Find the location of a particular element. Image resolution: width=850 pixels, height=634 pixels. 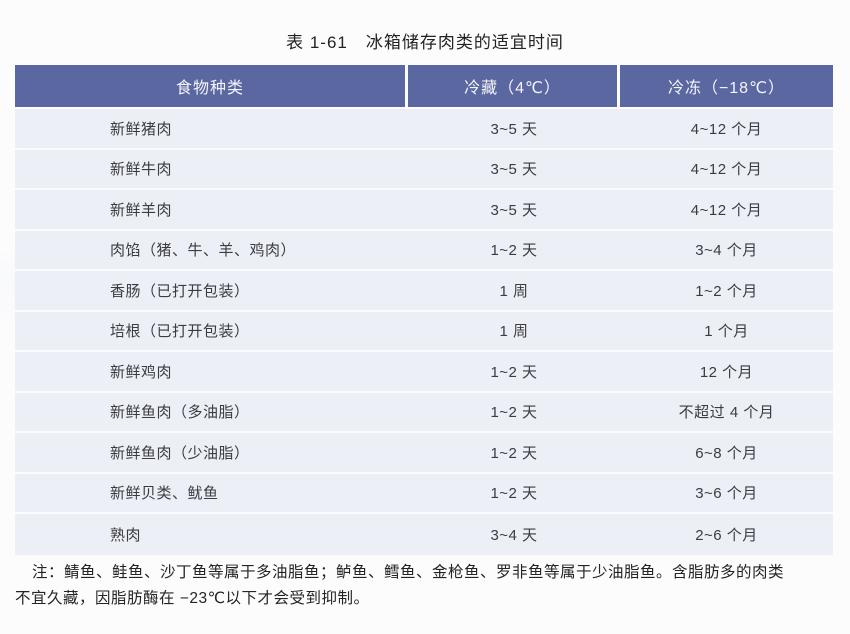

cell-frozen: 1 个月 is located at coordinates (726, 332).